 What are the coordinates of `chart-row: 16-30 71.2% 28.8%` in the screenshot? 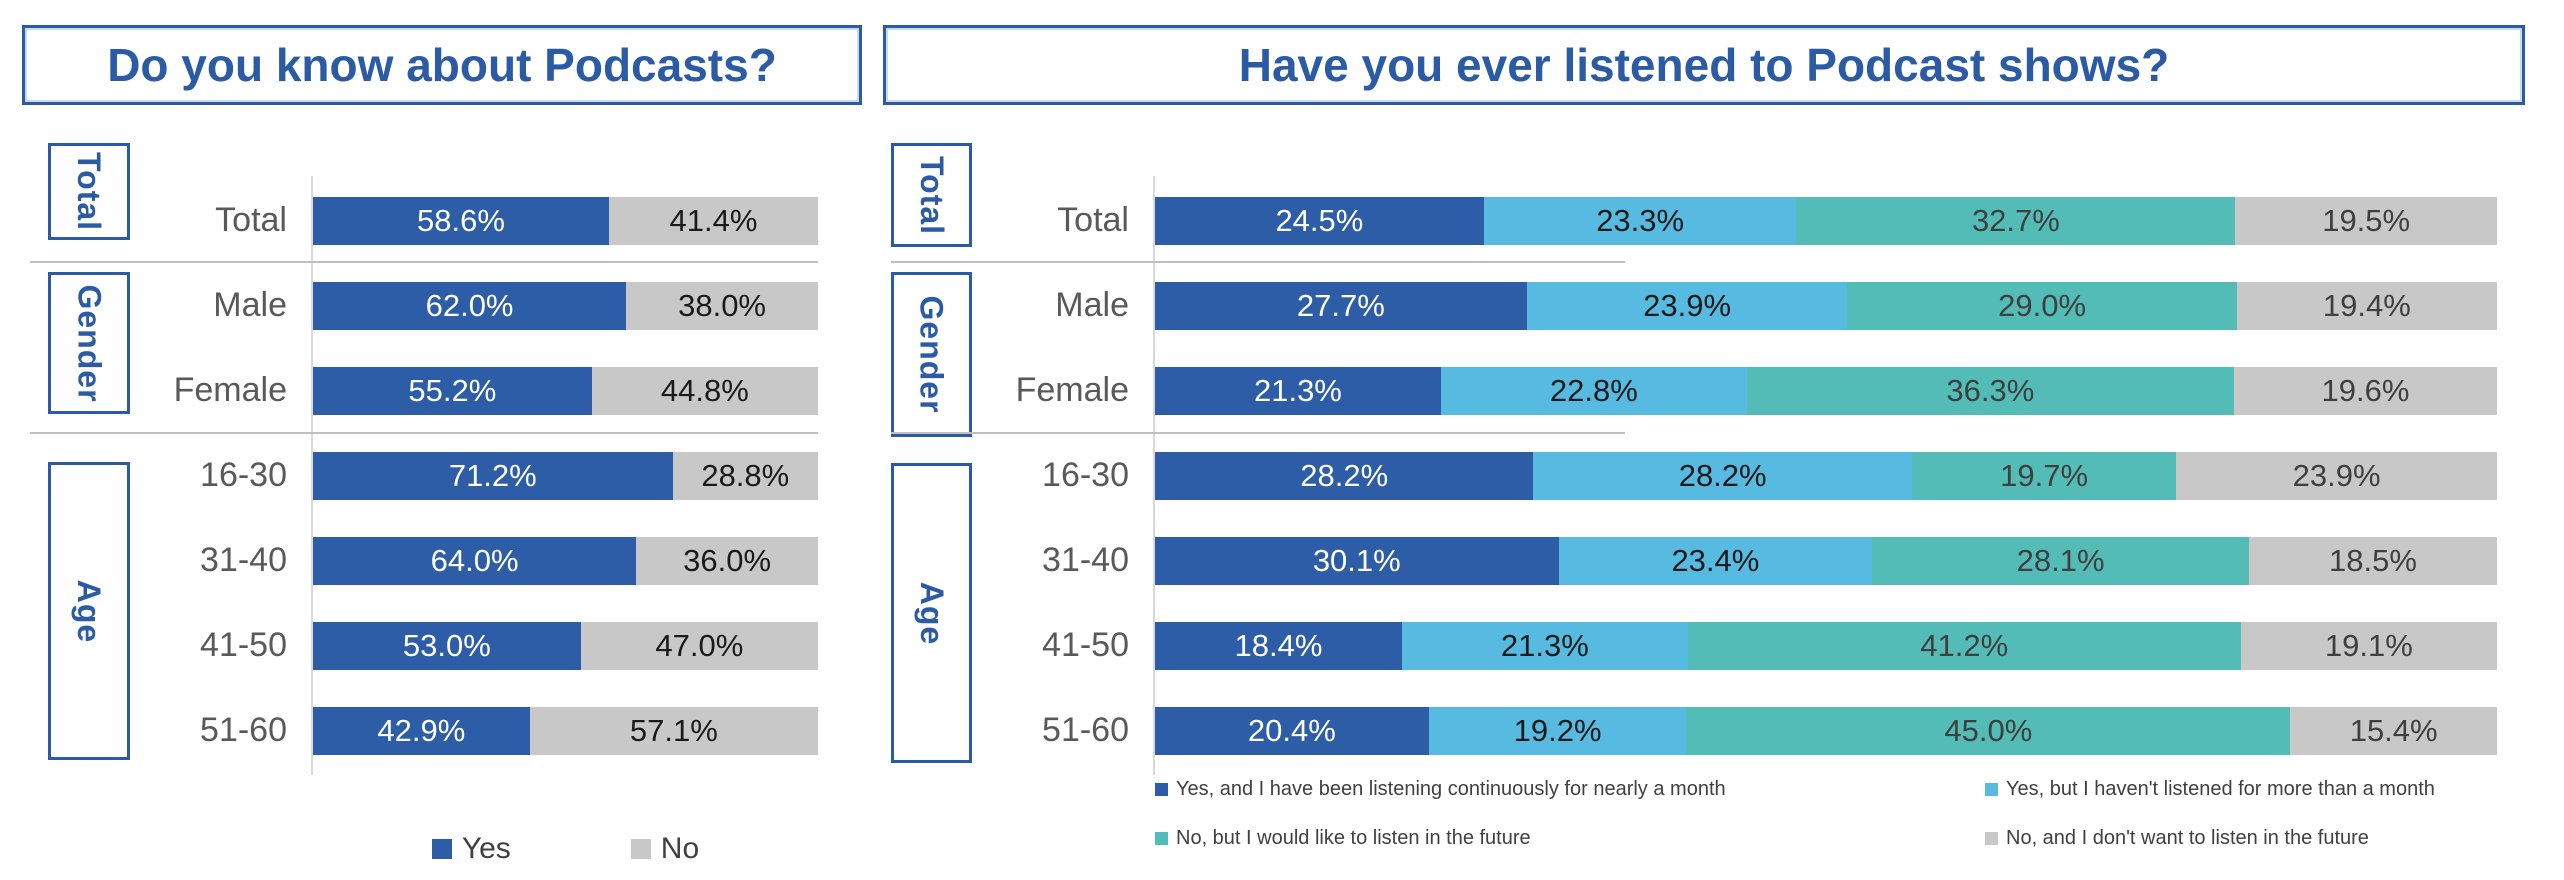 It's located at (424, 475).